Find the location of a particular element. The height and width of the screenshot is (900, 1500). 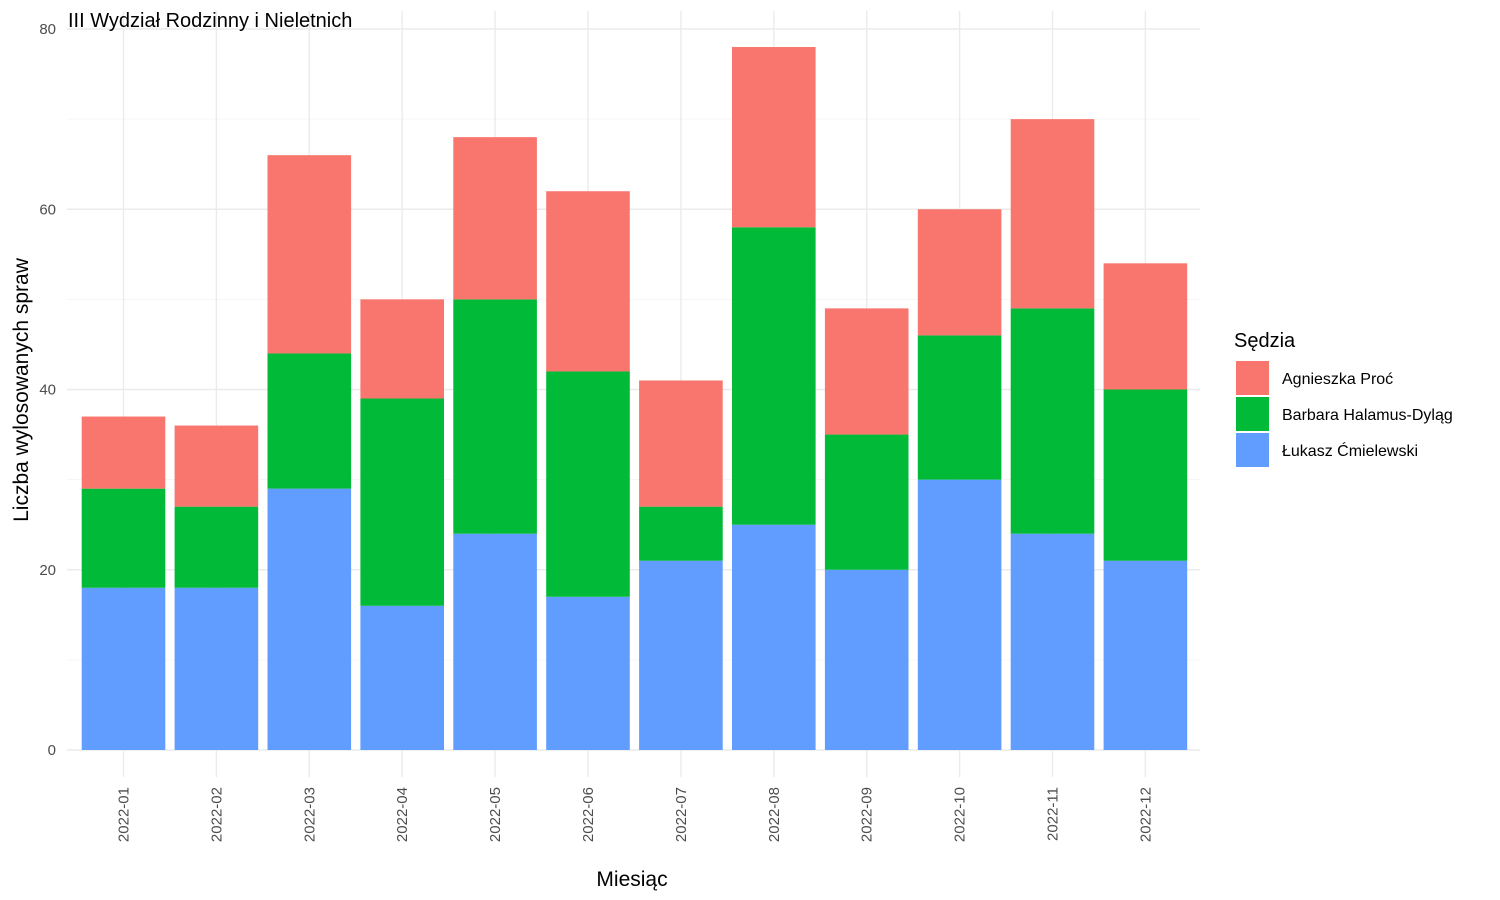

x-tick-label: 2022-01 is located at coordinates (124, 814).